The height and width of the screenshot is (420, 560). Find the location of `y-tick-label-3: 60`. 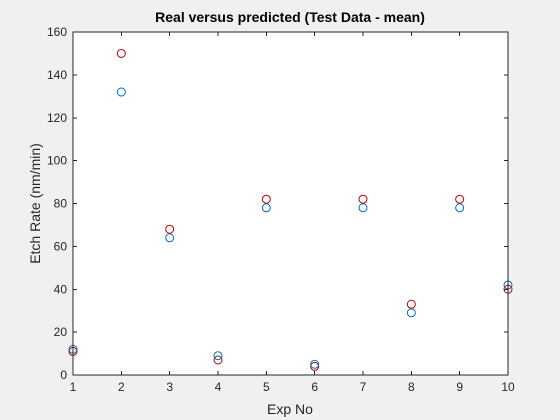

y-tick-label-3: 60 is located at coordinates (61, 246).